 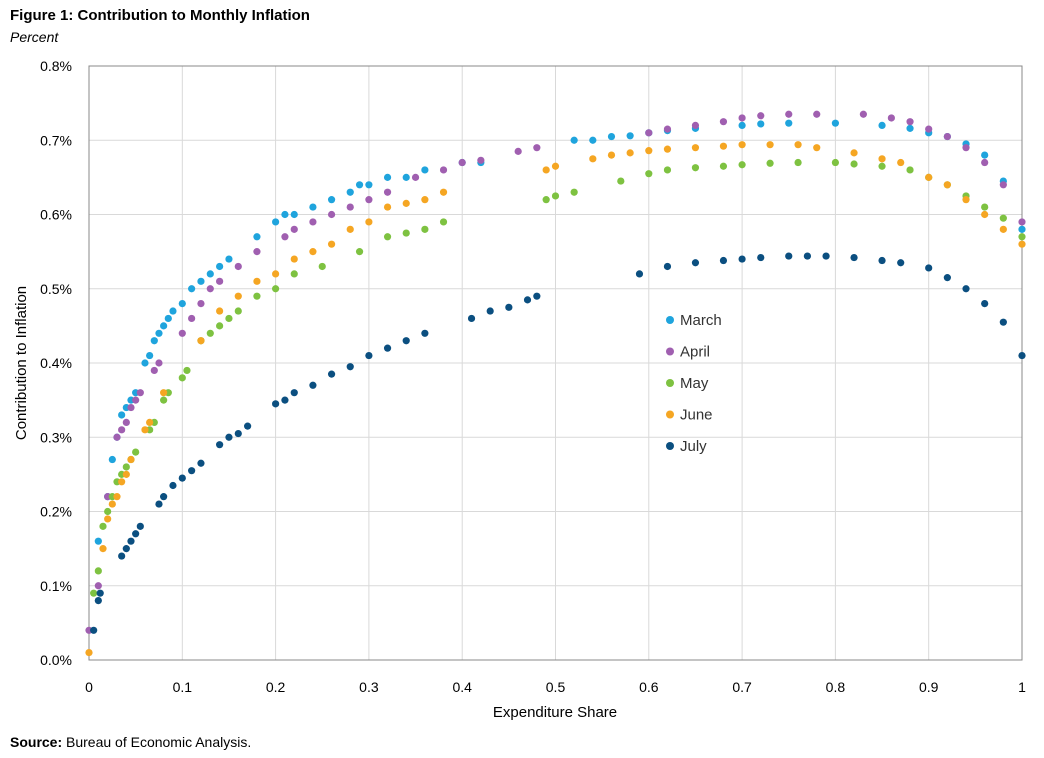 What do you see at coordinates (555, 712) in the screenshot?
I see `x-axis-title: Expenditure Share` at bounding box center [555, 712].